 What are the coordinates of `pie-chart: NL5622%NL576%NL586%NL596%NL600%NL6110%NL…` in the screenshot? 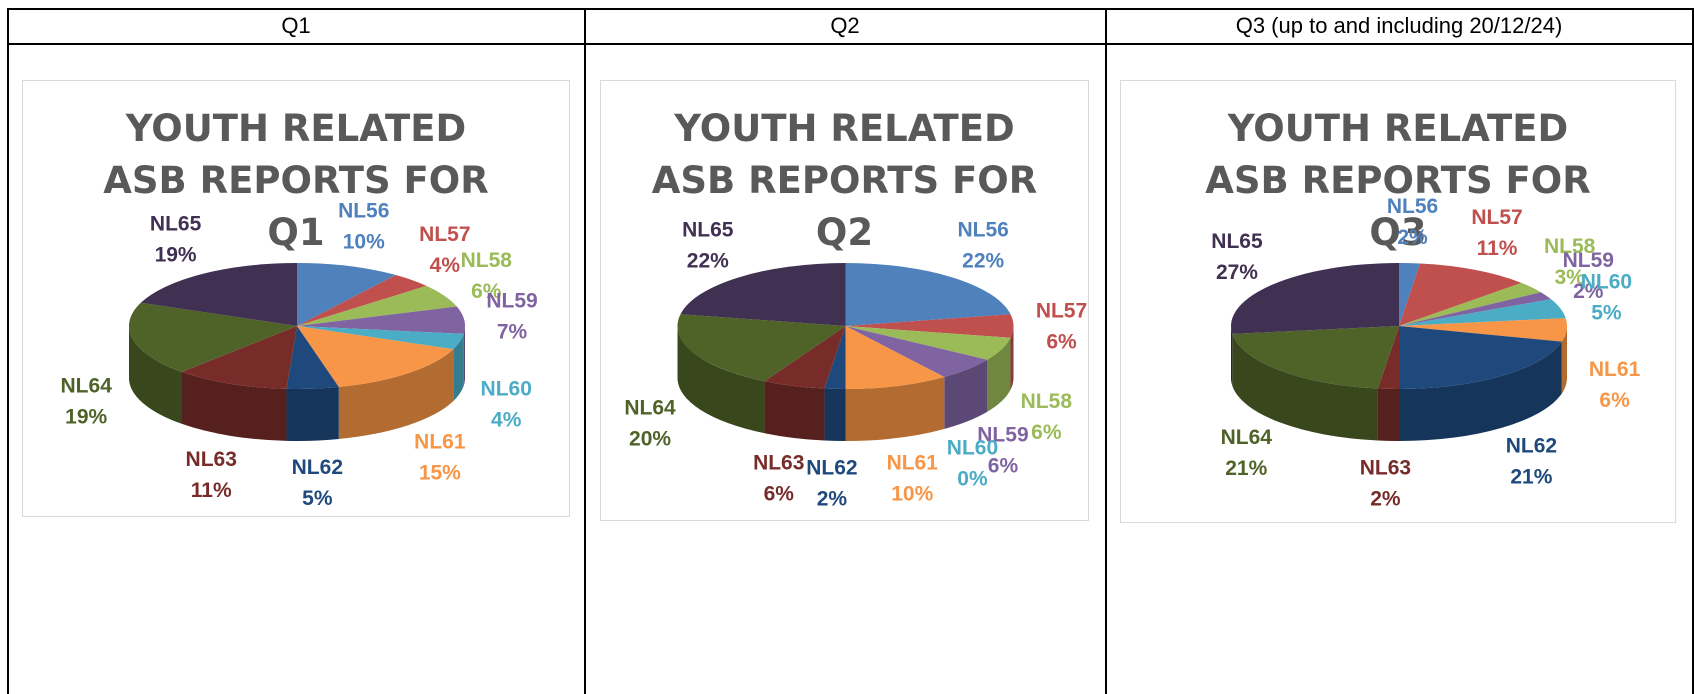 It's located at (855, 365).